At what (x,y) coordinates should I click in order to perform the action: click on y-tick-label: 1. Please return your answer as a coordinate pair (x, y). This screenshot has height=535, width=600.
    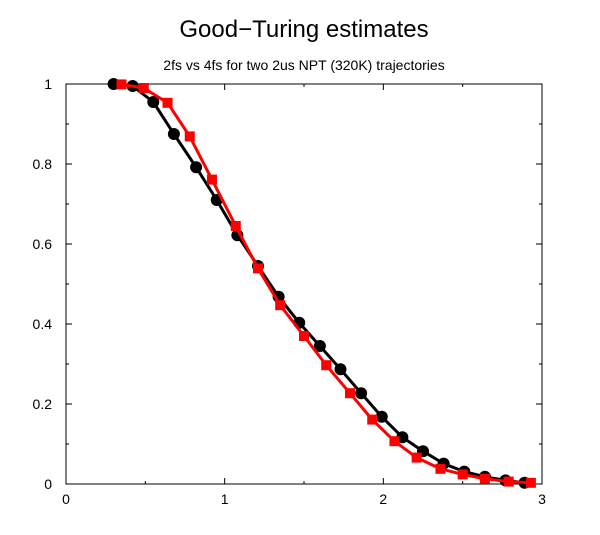
    Looking at the image, I should click on (48, 84).